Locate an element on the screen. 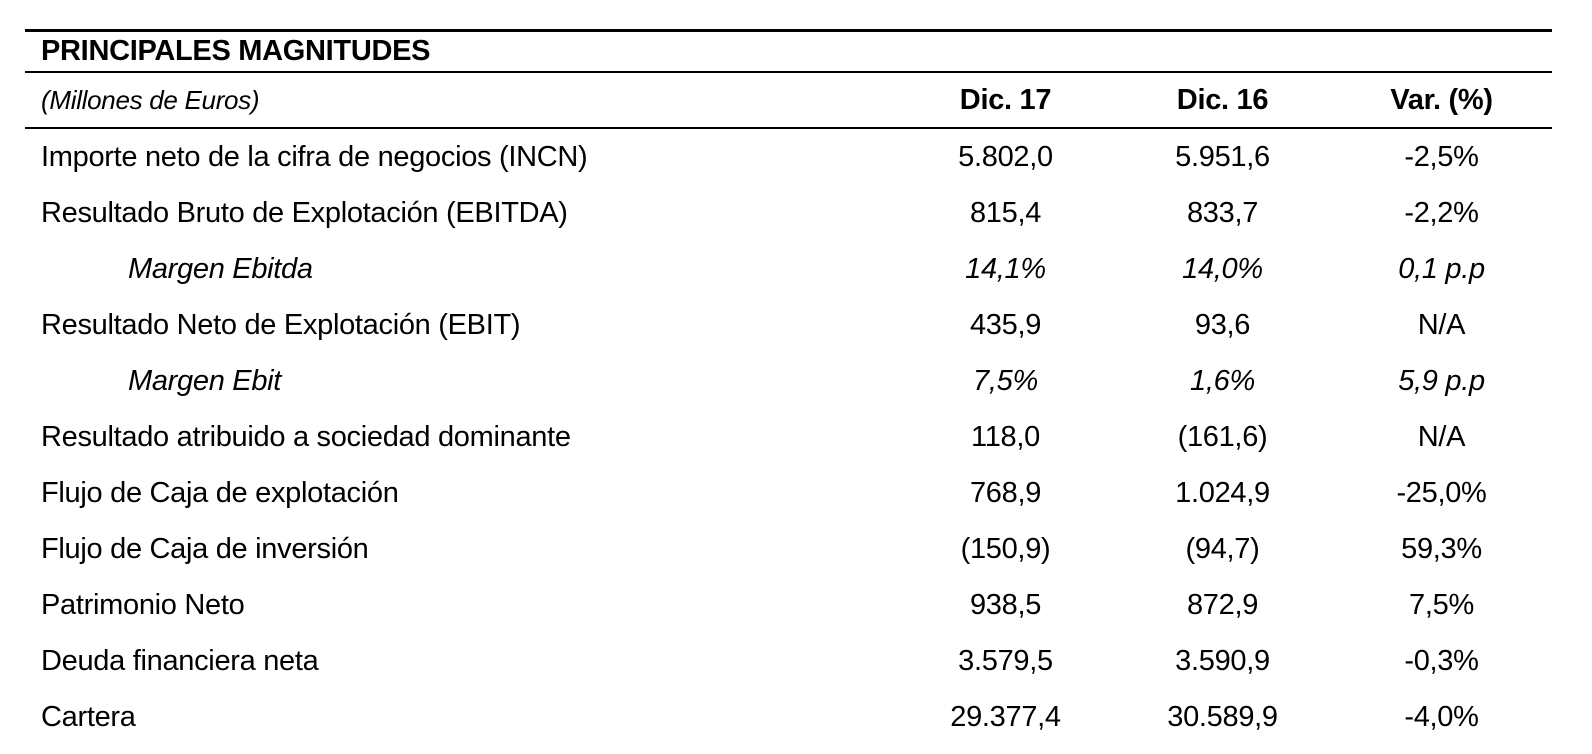 This screenshot has width=1592, height=754. value-dic17: 768,9 is located at coordinates (1005, 492).